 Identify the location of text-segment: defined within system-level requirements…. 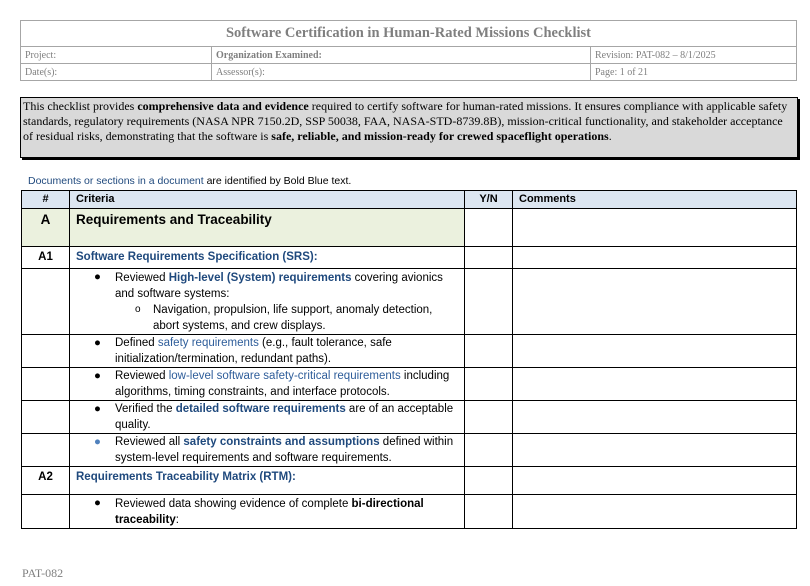
(284, 450).